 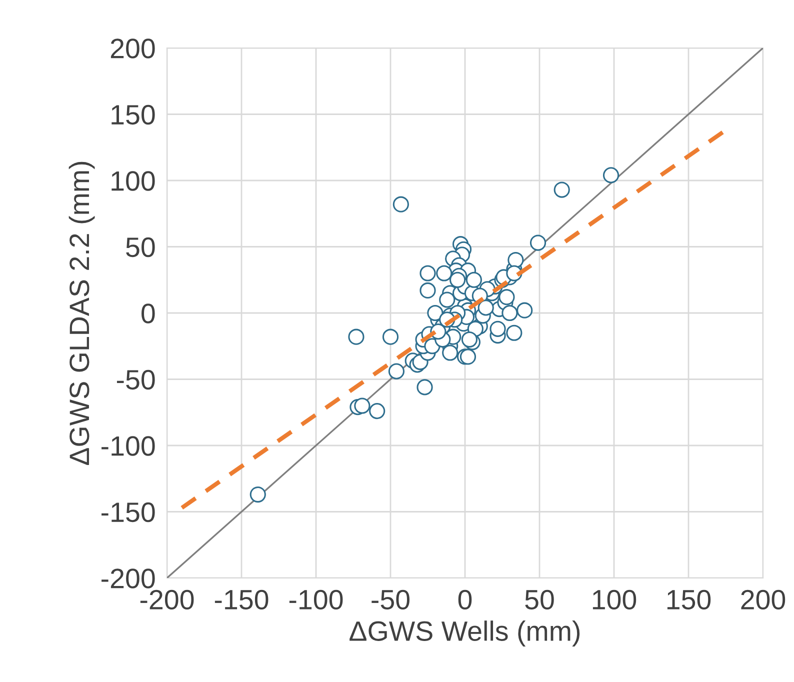 I want to click on x-tick-label: -50, so click(x=391, y=600).